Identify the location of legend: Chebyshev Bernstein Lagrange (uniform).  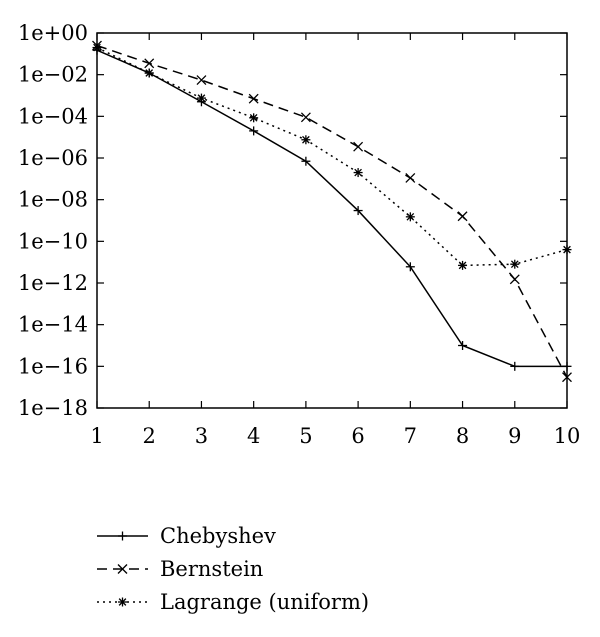
(233, 569).